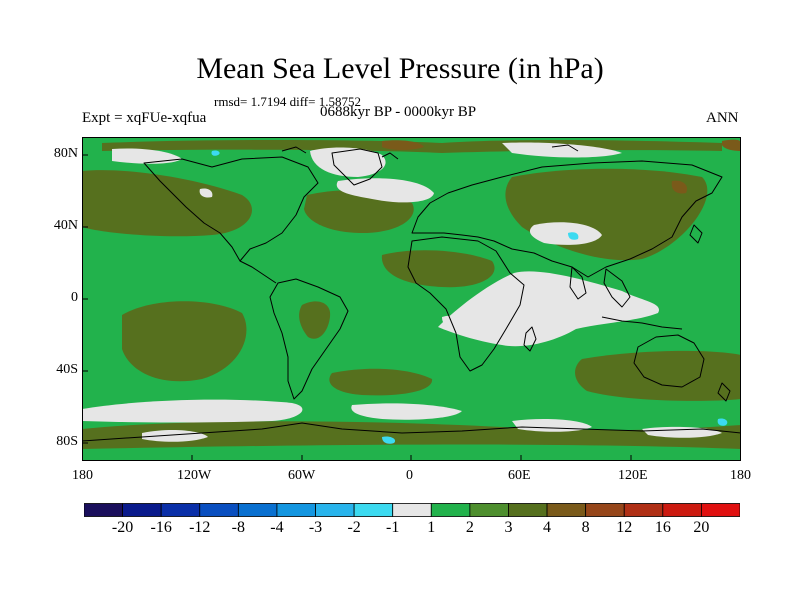  I want to click on white-arctic-eu, so click(562, 150).